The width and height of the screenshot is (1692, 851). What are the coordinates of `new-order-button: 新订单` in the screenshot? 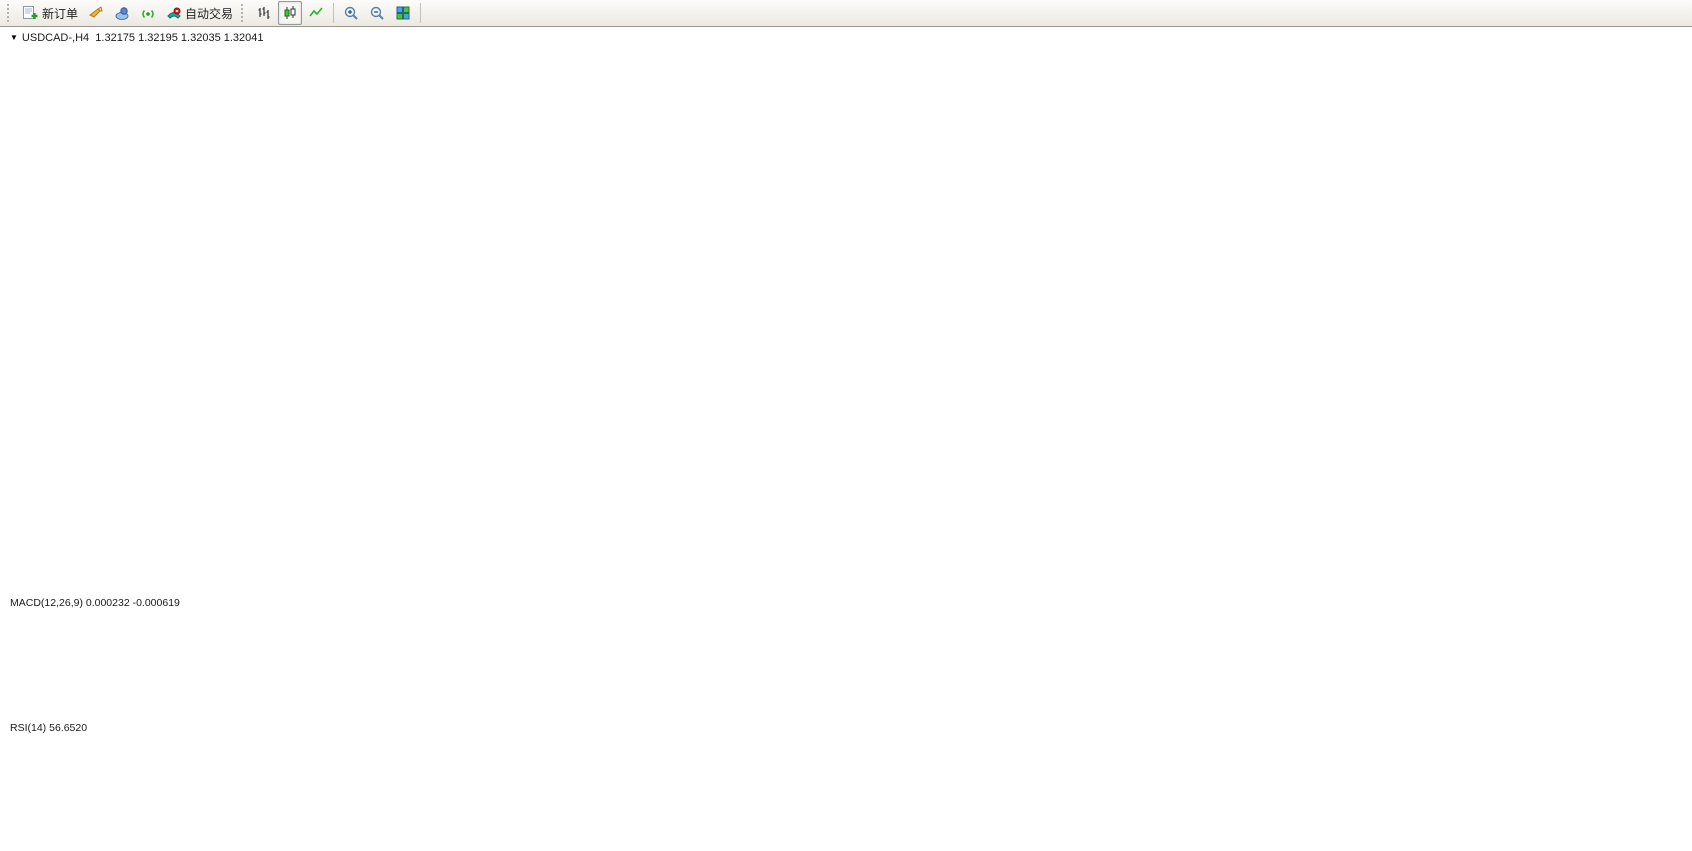 It's located at (50, 13).